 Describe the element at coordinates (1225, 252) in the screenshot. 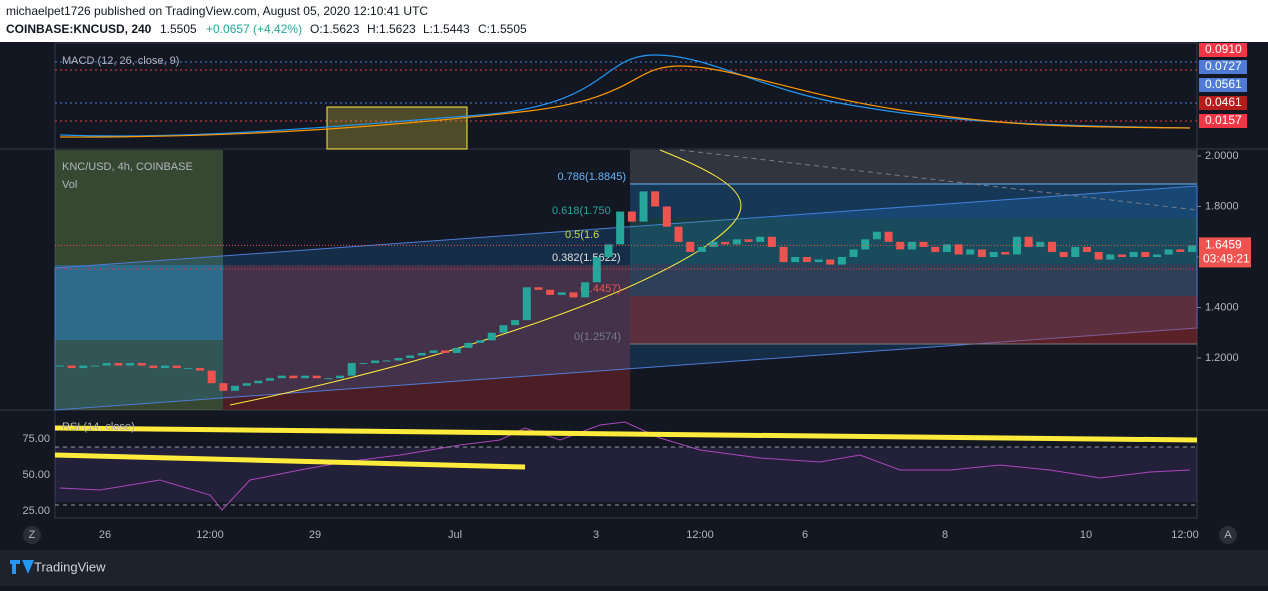

I see `last-price-tag` at that location.